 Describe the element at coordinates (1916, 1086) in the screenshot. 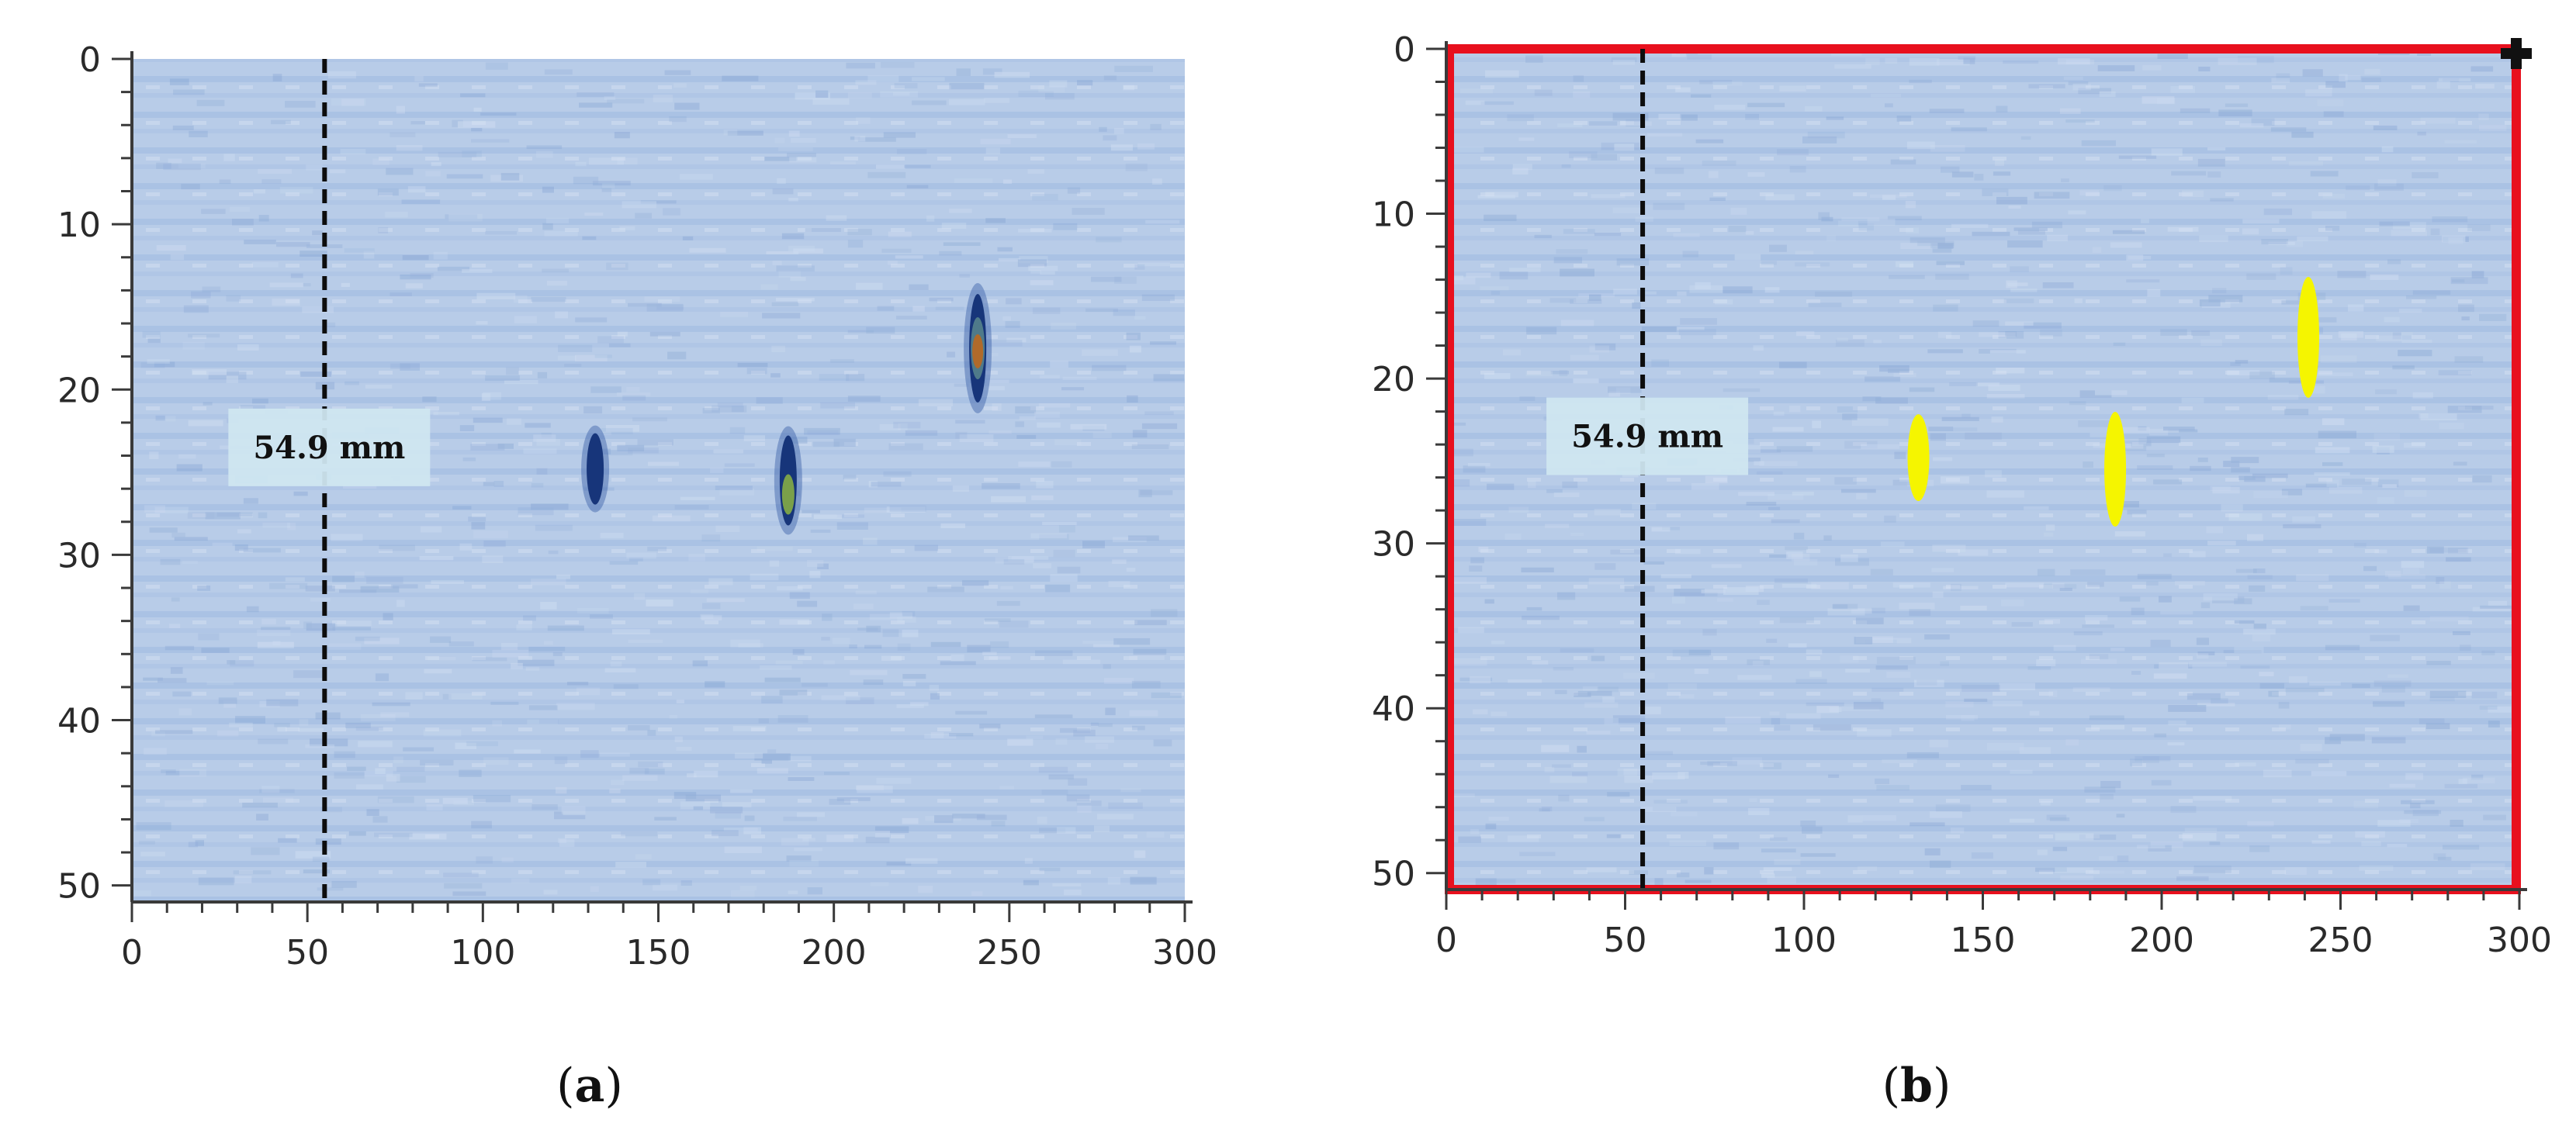

I see `panel-caption: (b)` at that location.